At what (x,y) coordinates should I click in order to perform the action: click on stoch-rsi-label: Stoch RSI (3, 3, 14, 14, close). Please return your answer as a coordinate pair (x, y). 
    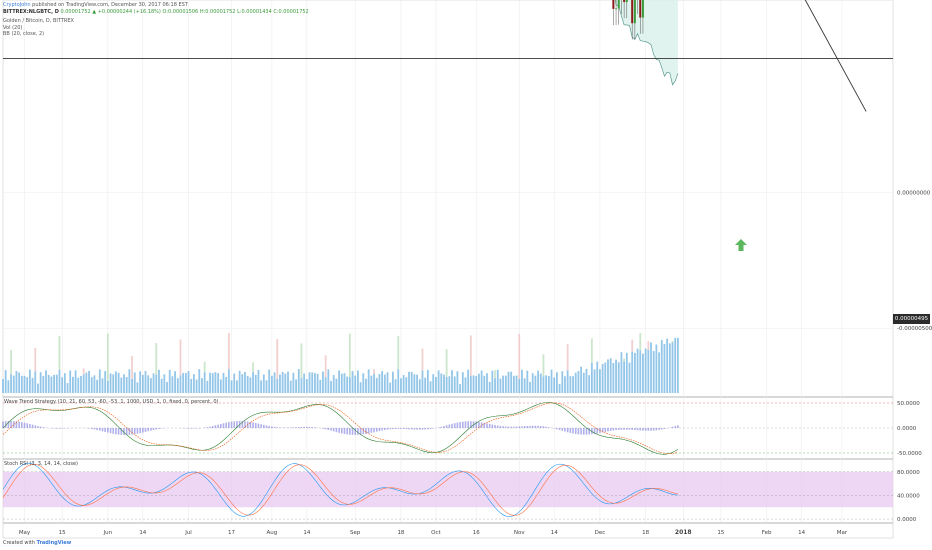
    Looking at the image, I should click on (41, 464).